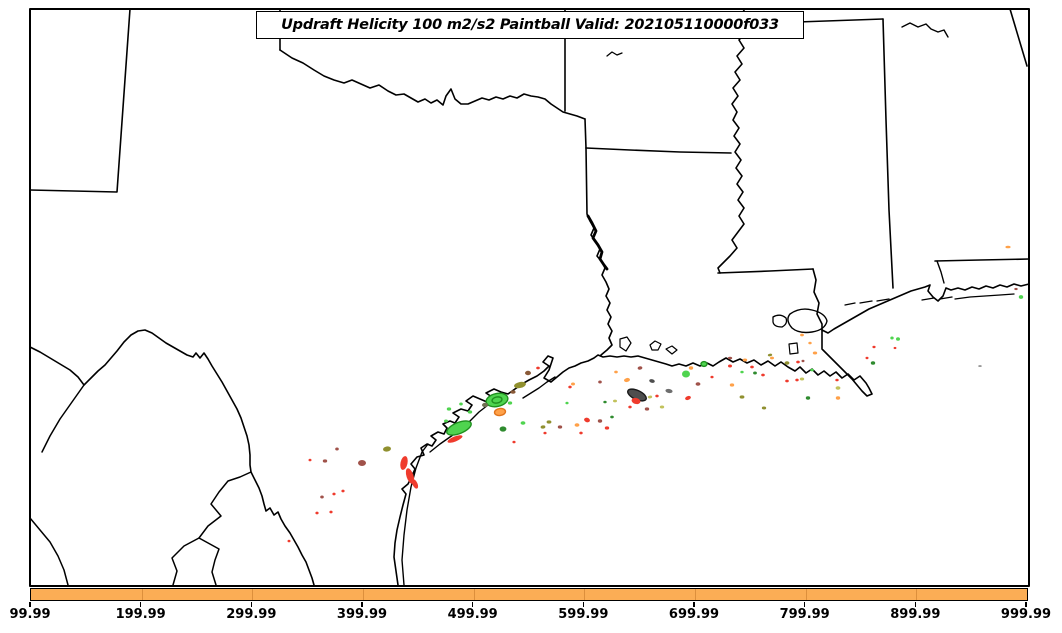 The width and height of the screenshot is (1062, 633). Describe the element at coordinates (807, 321) in the screenshot. I see `lake-pontchartrain` at that location.